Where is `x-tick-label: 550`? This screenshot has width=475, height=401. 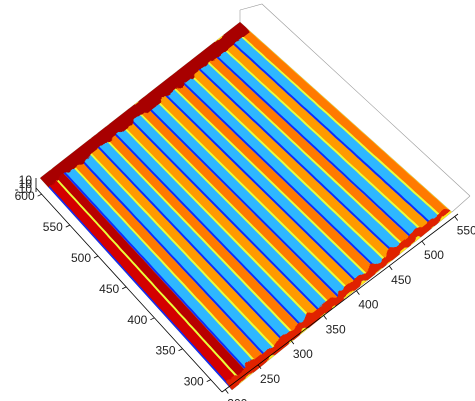 x-tick-label: 550 is located at coordinates (53, 227).